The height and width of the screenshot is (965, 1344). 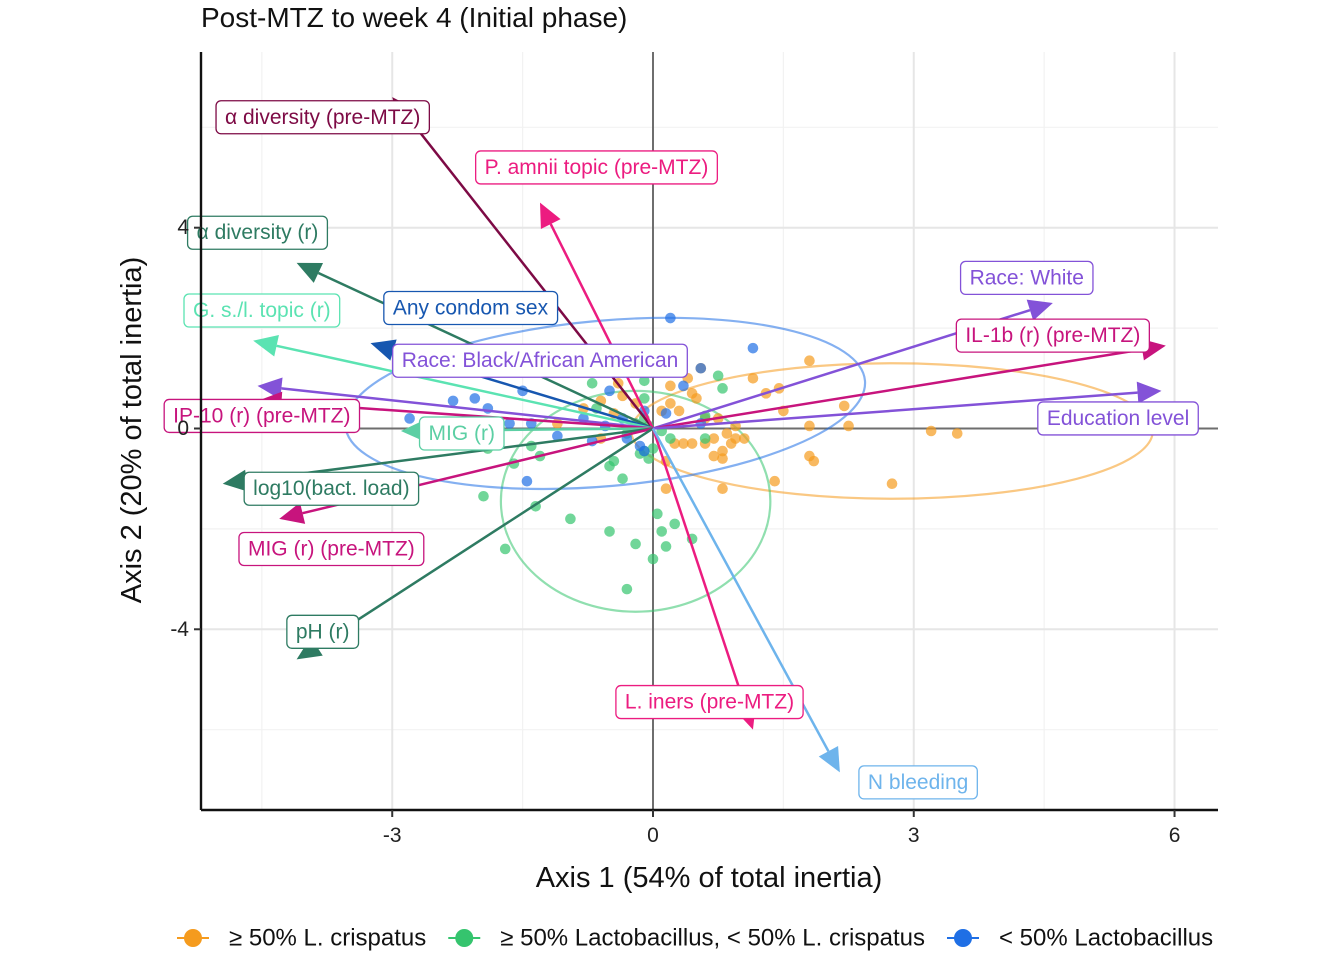 I want to click on arrow-label-text: α diversity (r), so click(x=258, y=232).